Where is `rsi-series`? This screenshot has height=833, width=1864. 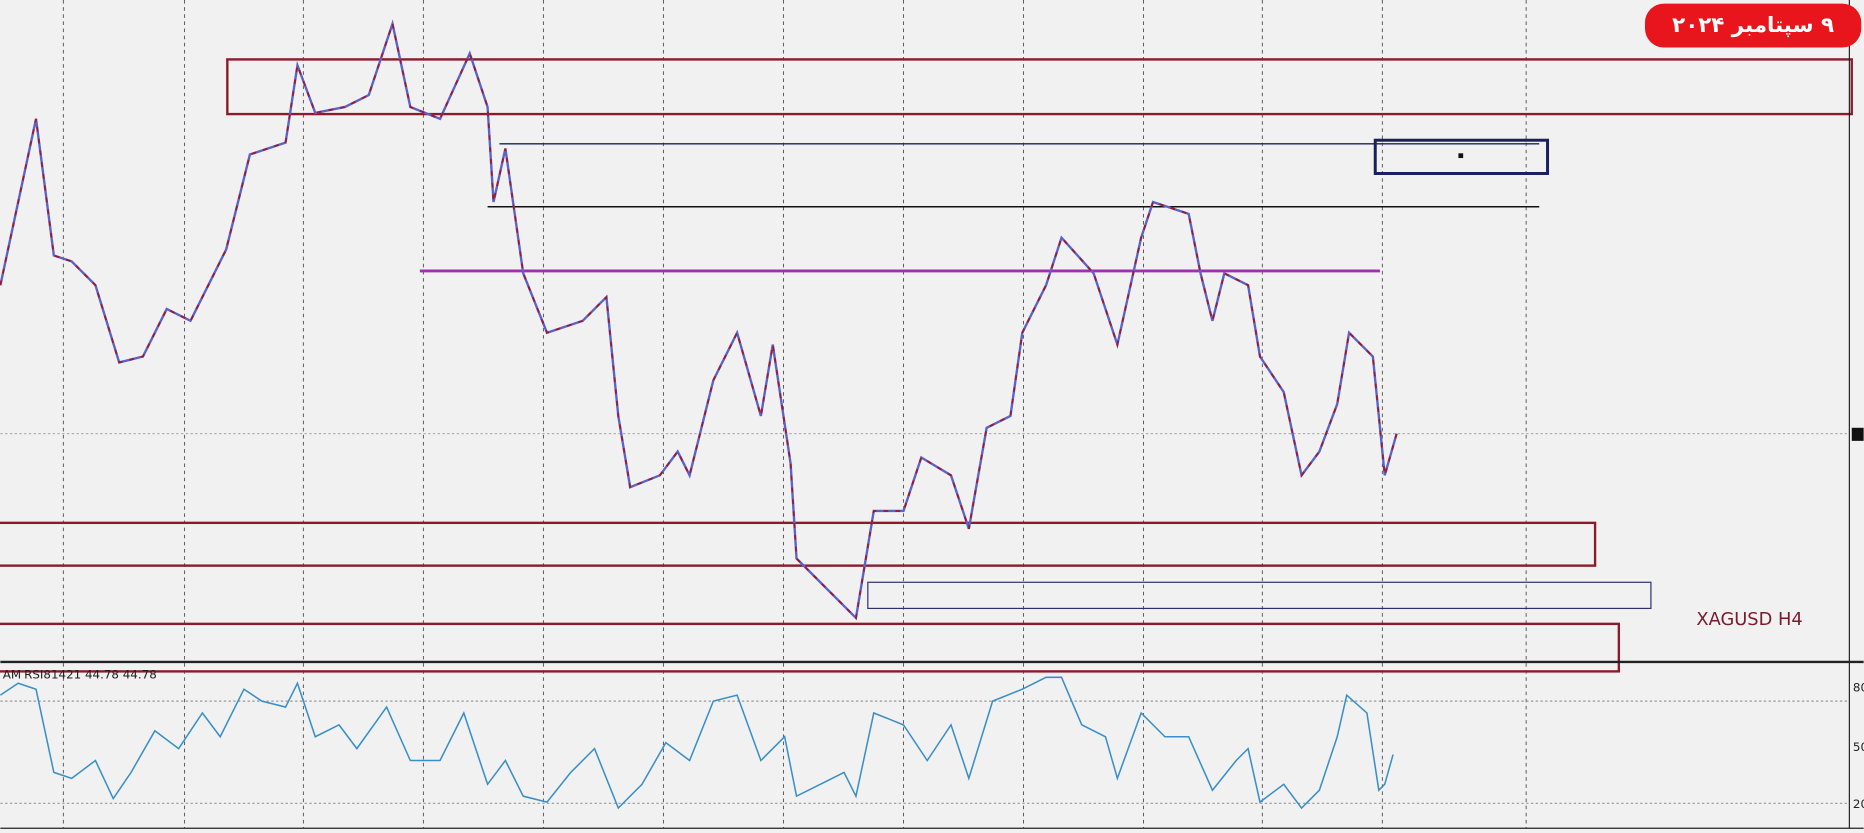
rsi-series is located at coordinates (697, 743).